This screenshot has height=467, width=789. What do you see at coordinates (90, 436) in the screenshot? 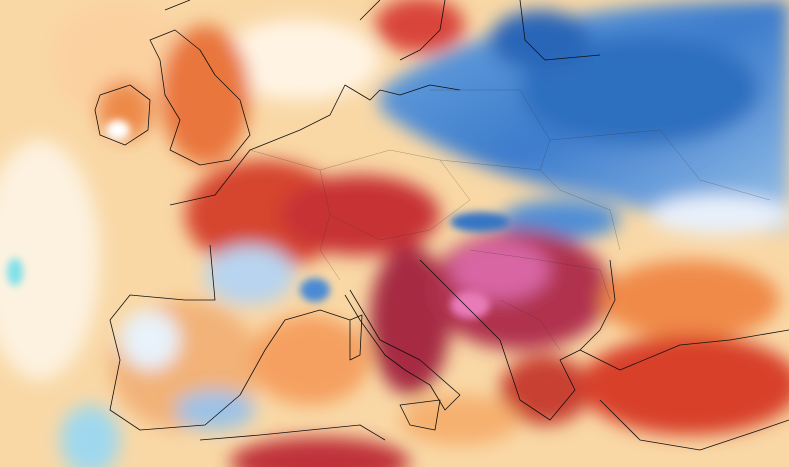
I see `field-cool-atlantic` at bounding box center [90, 436].